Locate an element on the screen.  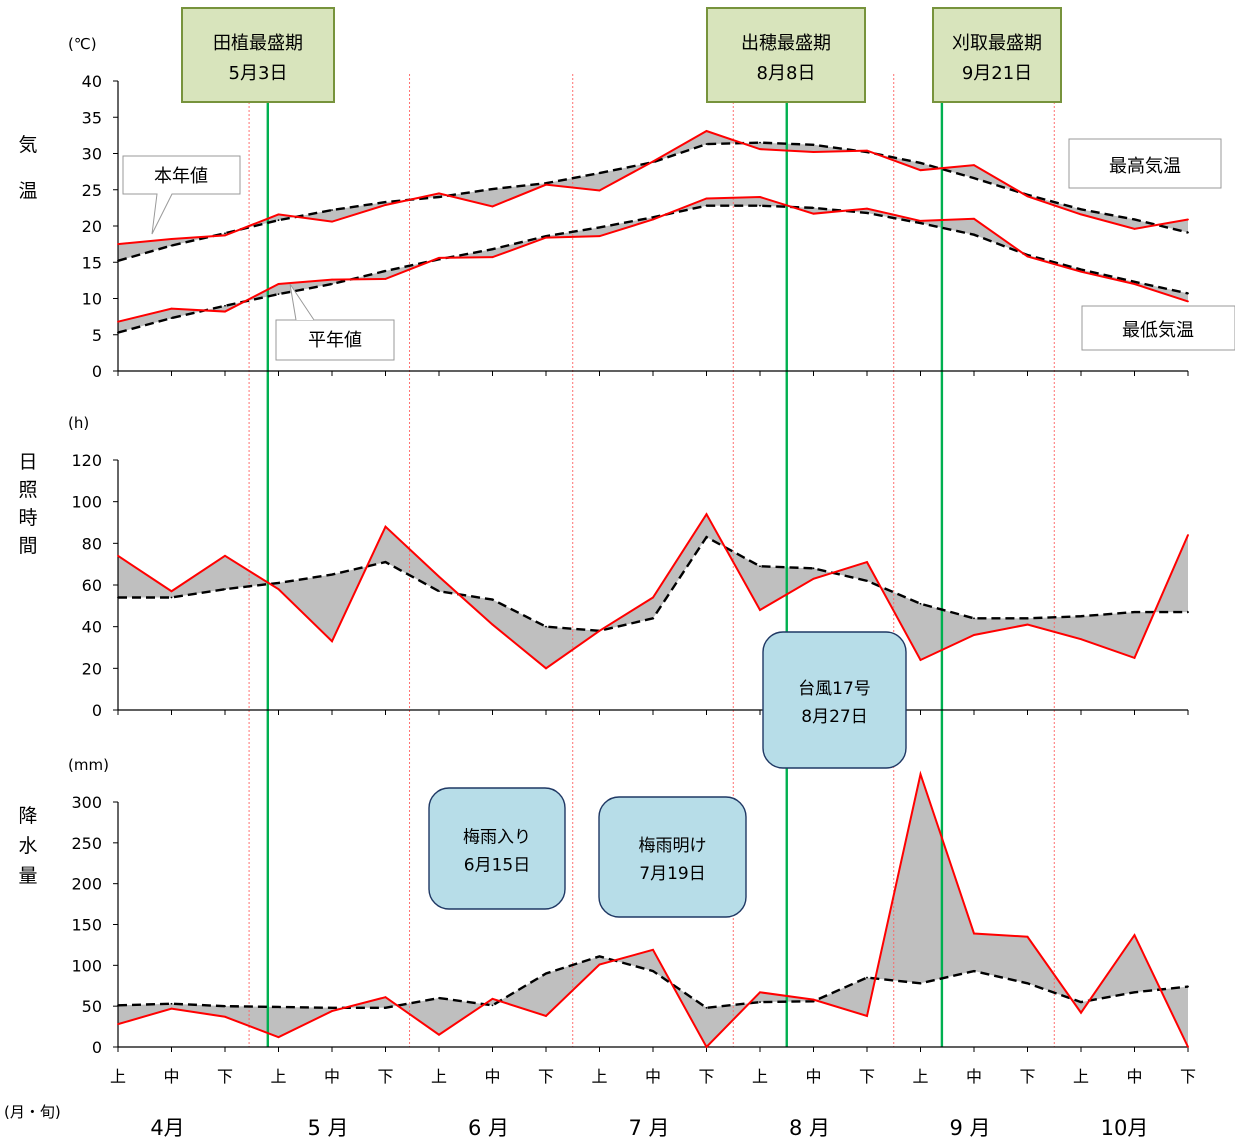
axis-title-char: 水 is located at coordinates (27, 846).